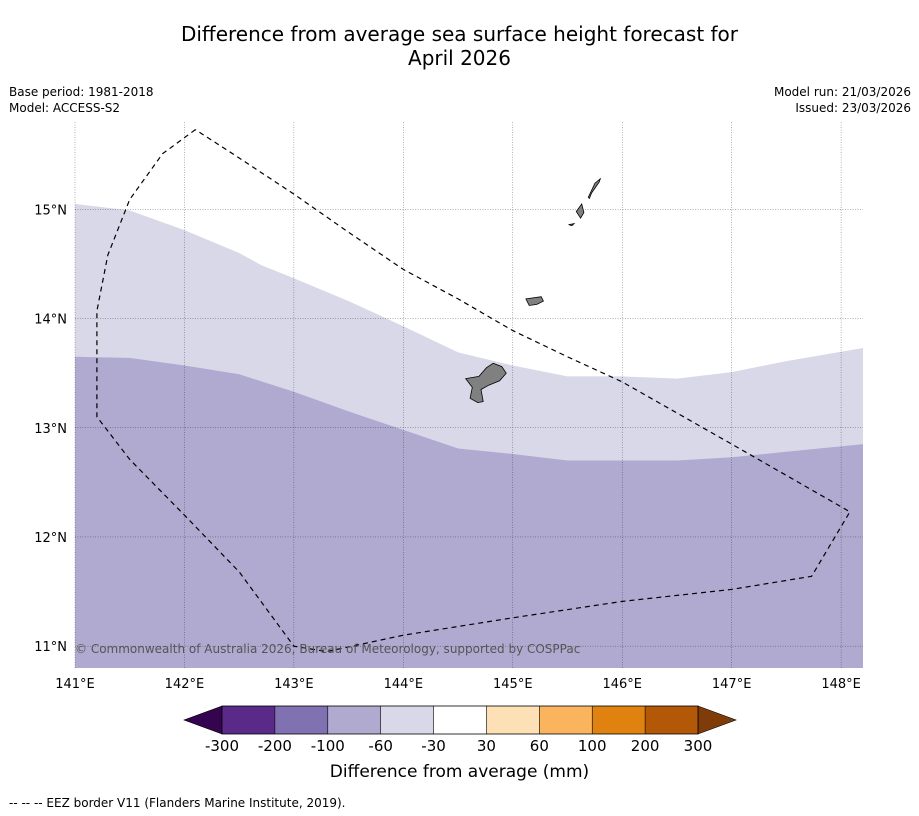 The image size is (919, 816). Describe the element at coordinates (203, 720) in the screenshot. I see `colorbar-under-arrow` at that location.